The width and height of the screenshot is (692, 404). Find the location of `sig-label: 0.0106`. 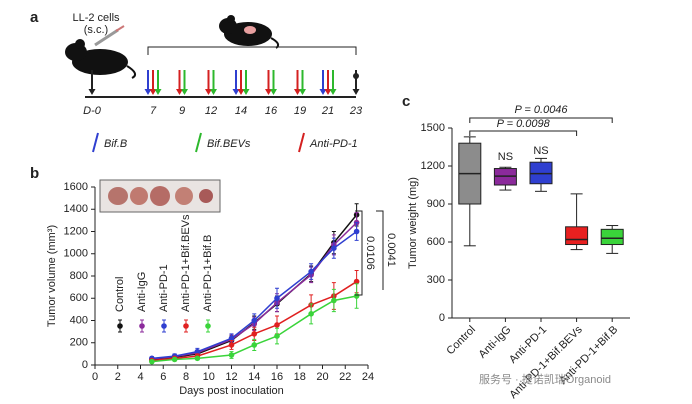

sig-label: 0.0106 is located at coordinates (370, 253).